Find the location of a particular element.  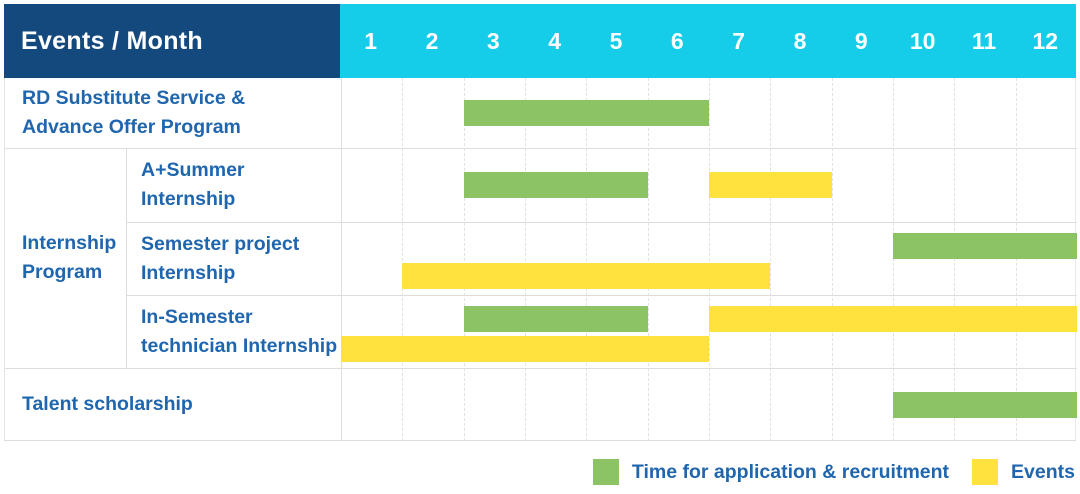

row-label-line: Advance Offer Program is located at coordinates (131, 127).